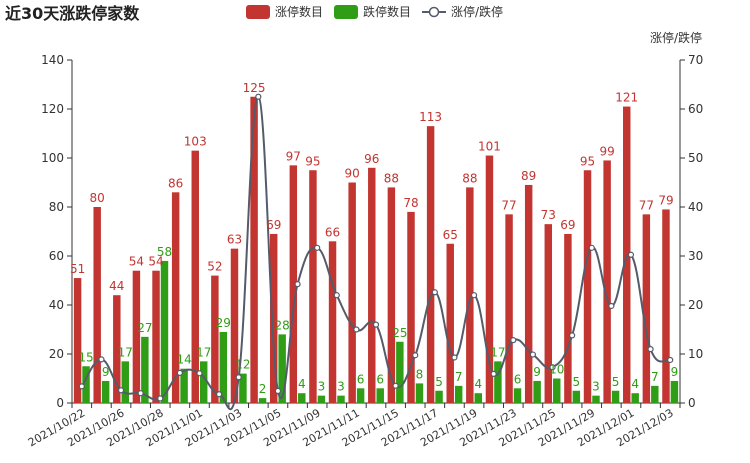 The width and height of the screenshot is (750, 463). Describe the element at coordinates (626, 98) in the screenshot. I see `data-label-limit-up: 121` at that location.